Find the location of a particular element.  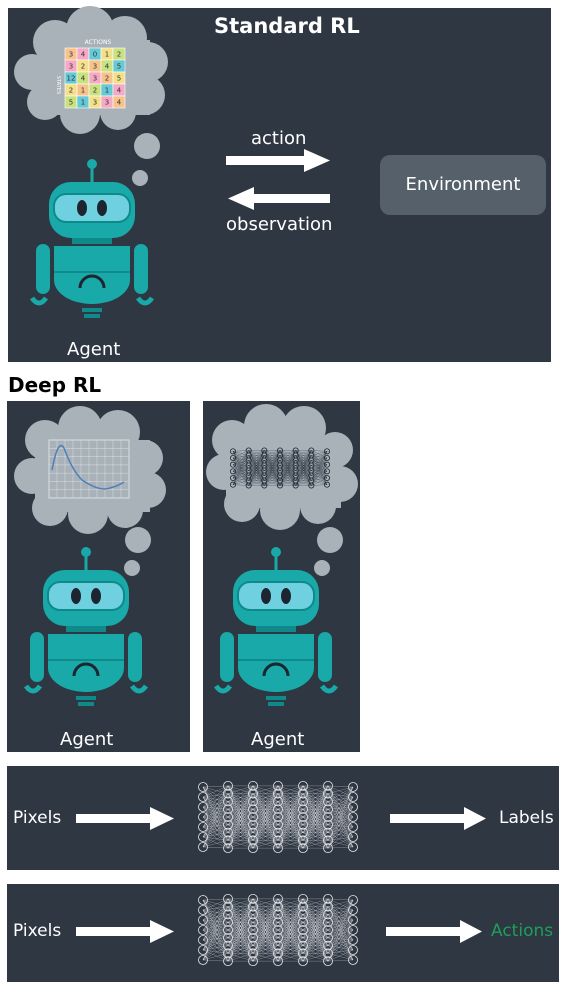

pipeline-bottom-arrow-out is located at coordinates (434, 931).